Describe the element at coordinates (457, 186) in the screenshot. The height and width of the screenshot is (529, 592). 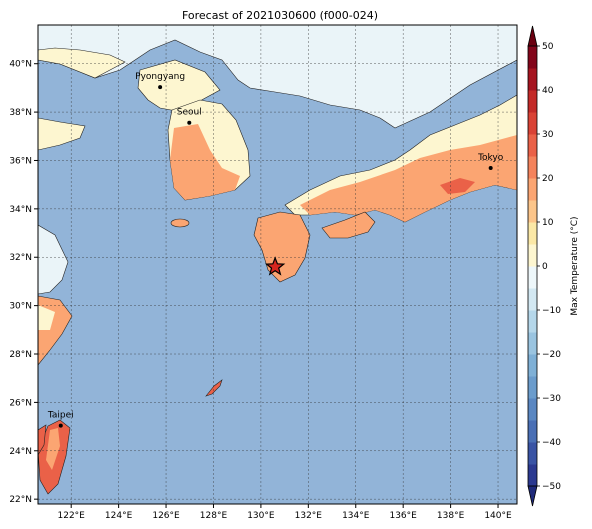
I see `land-honshu-hot` at that location.